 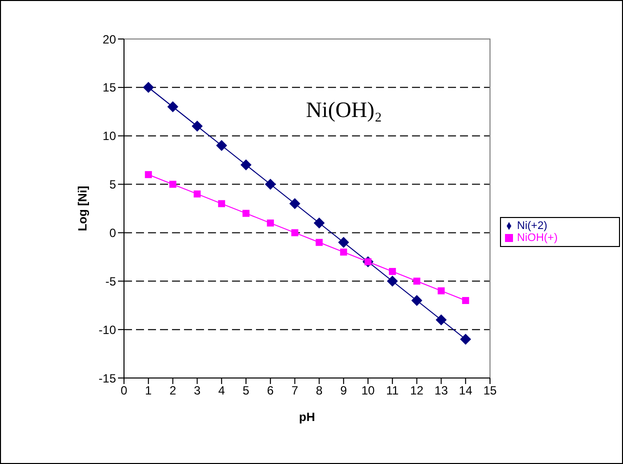 What do you see at coordinates (197, 391) in the screenshot?
I see `x-tick-label: 3` at bounding box center [197, 391].